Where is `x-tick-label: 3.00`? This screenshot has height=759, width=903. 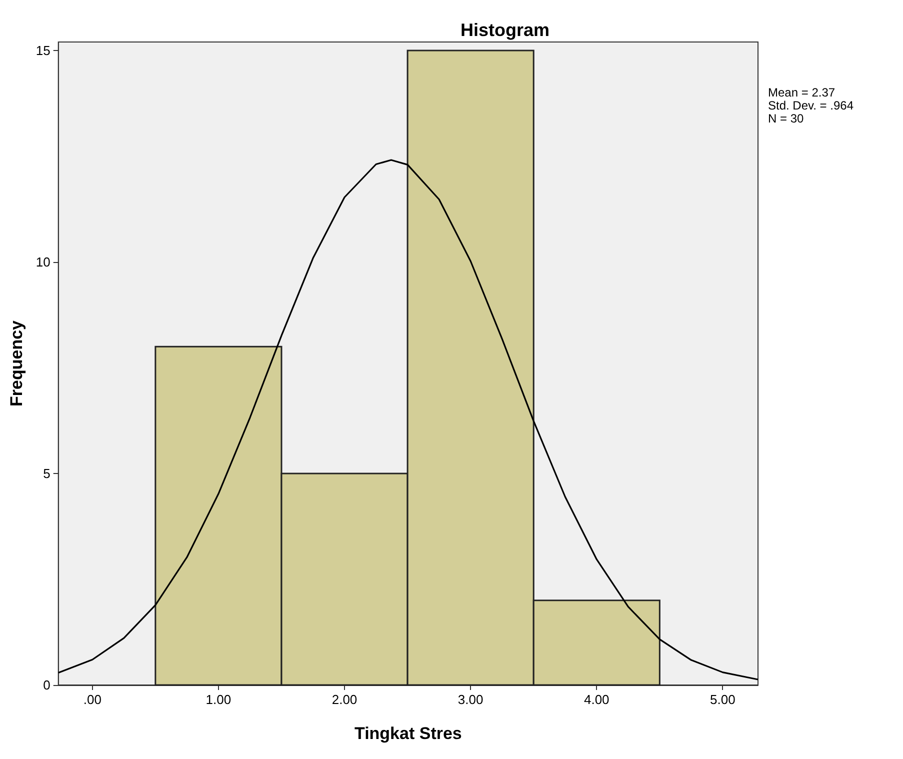
x-tick-label: 3.00 is located at coordinates (471, 699).